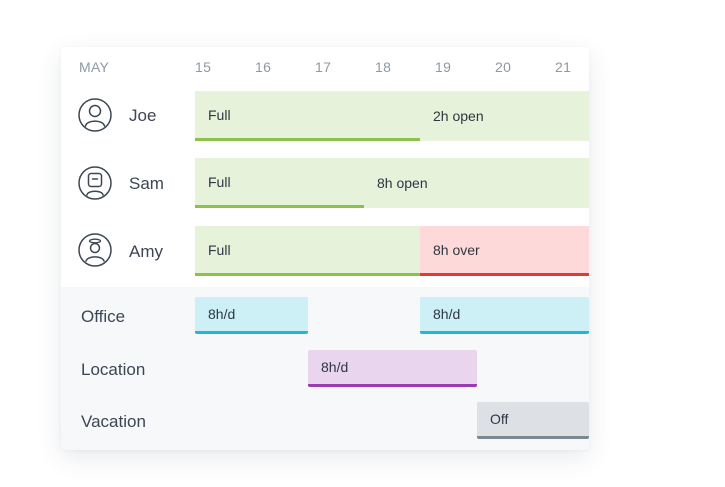  I want to click on vacation-bar: Off, so click(533, 420).